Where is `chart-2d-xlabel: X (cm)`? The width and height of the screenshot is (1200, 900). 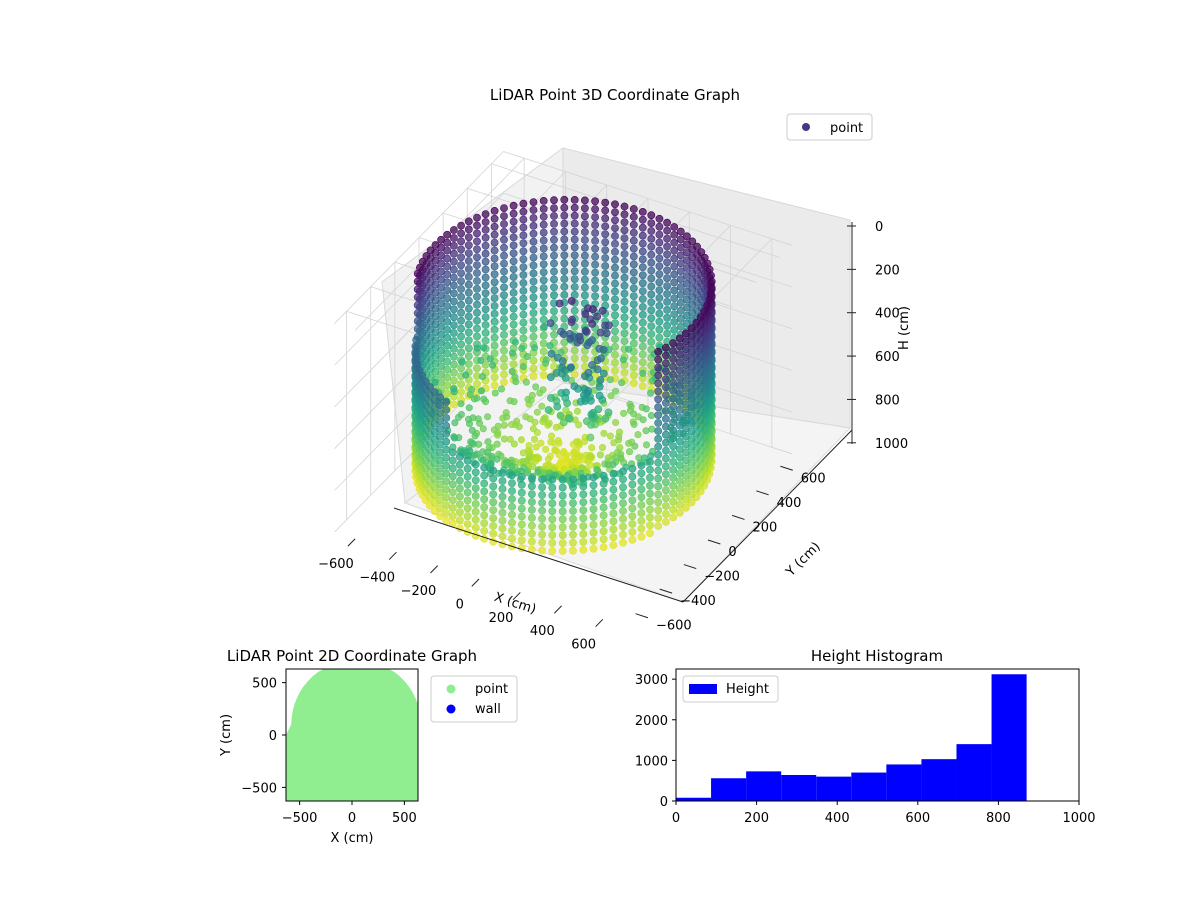 chart-2d-xlabel: X (cm) is located at coordinates (352, 838).